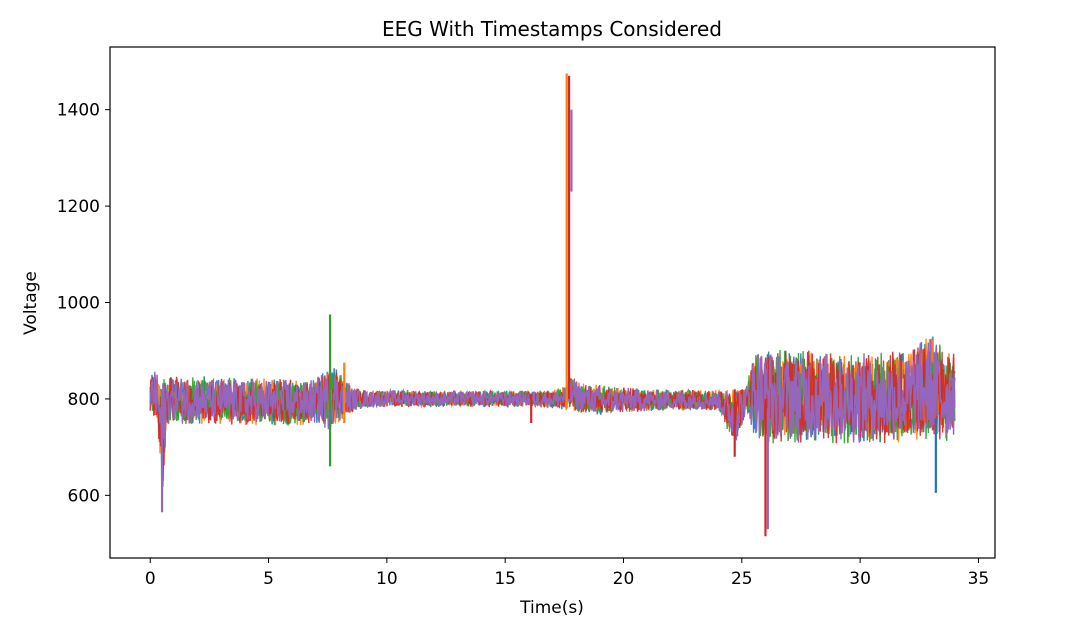 The image size is (1082, 624). What do you see at coordinates (387, 579) in the screenshot?
I see `x-tick-label: 10` at bounding box center [387, 579].